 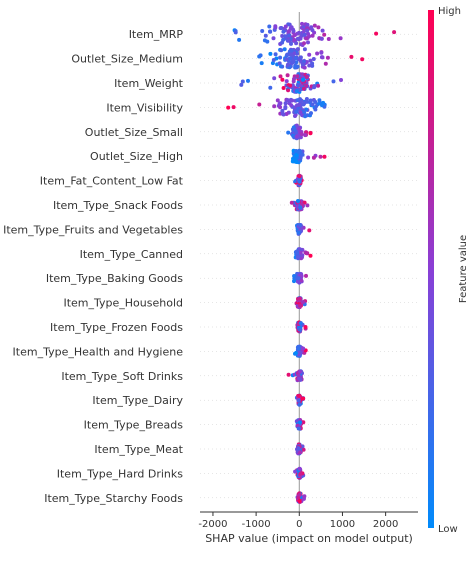 What do you see at coordinates (299, 524) in the screenshot?
I see `x-tick-label: 0` at bounding box center [299, 524].